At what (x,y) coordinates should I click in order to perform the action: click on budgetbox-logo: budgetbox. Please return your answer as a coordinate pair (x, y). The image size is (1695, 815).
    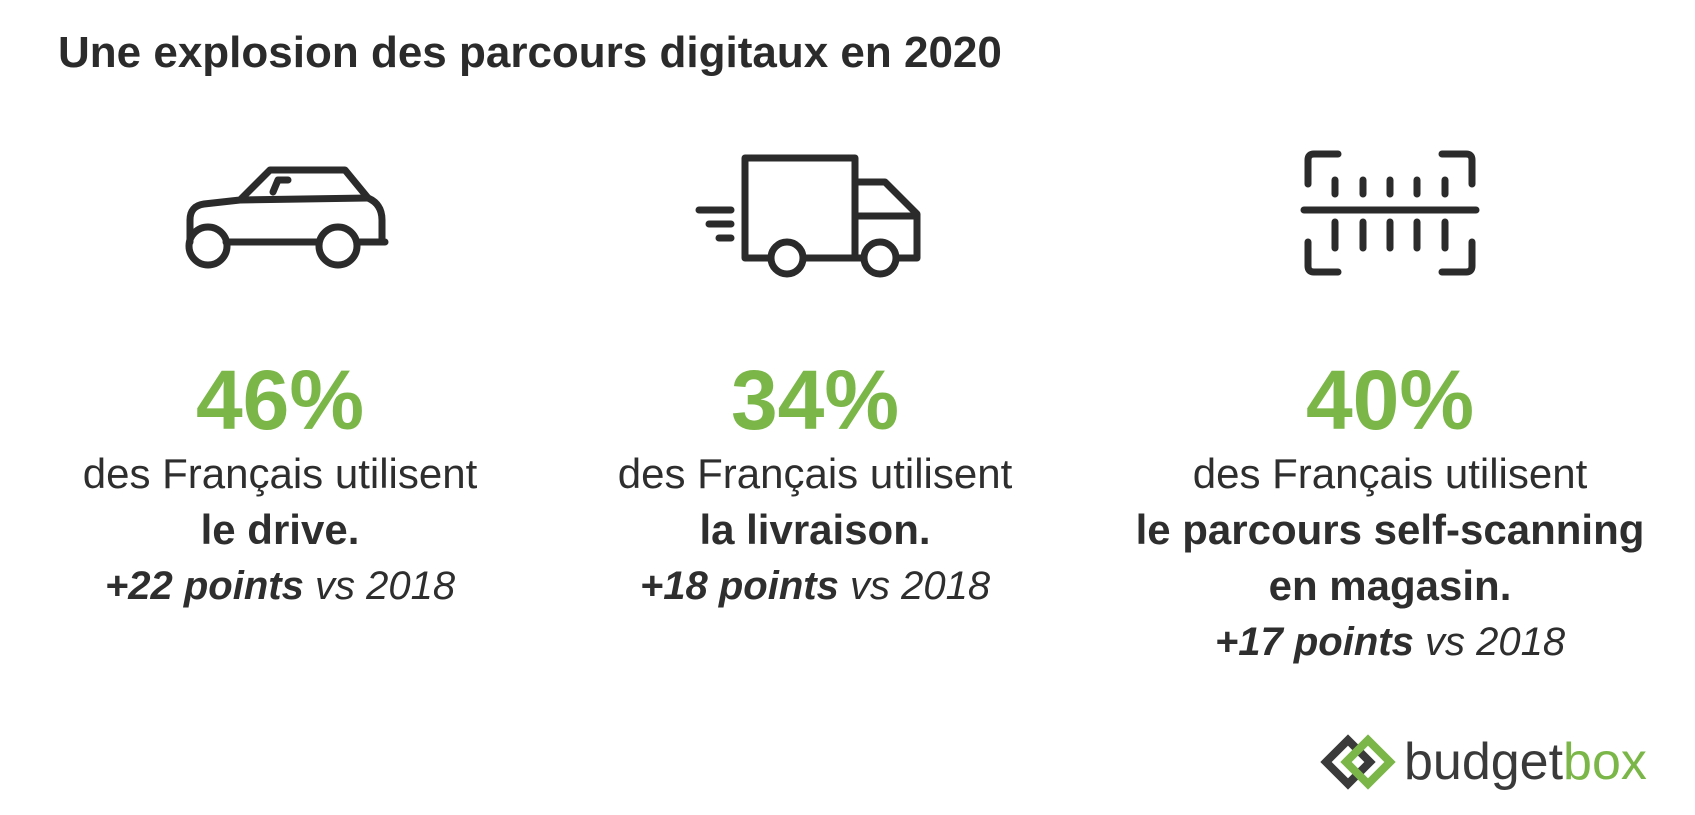
    Looking at the image, I should click on (1488, 762).